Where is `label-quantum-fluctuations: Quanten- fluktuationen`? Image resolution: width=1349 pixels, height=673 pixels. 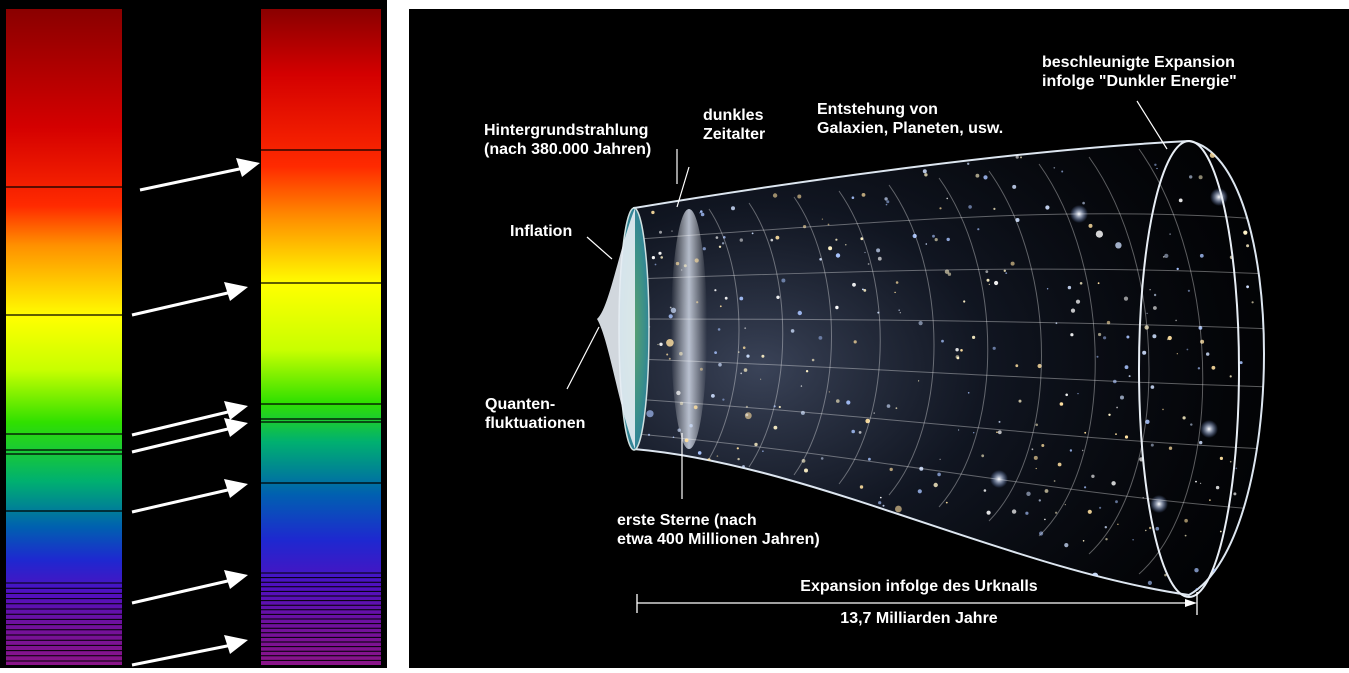
label-quantum-fluctuations: Quanten- fluktuationen is located at coordinates (535, 414).